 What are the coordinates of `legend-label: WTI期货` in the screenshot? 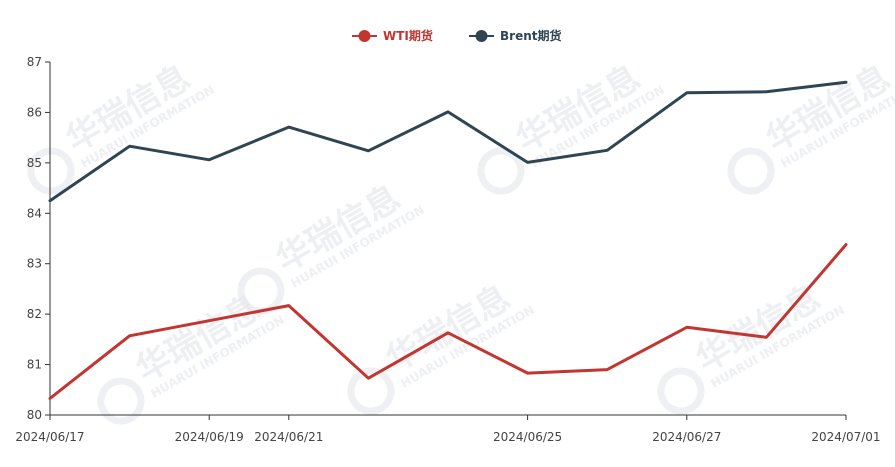 It's located at (408, 35).